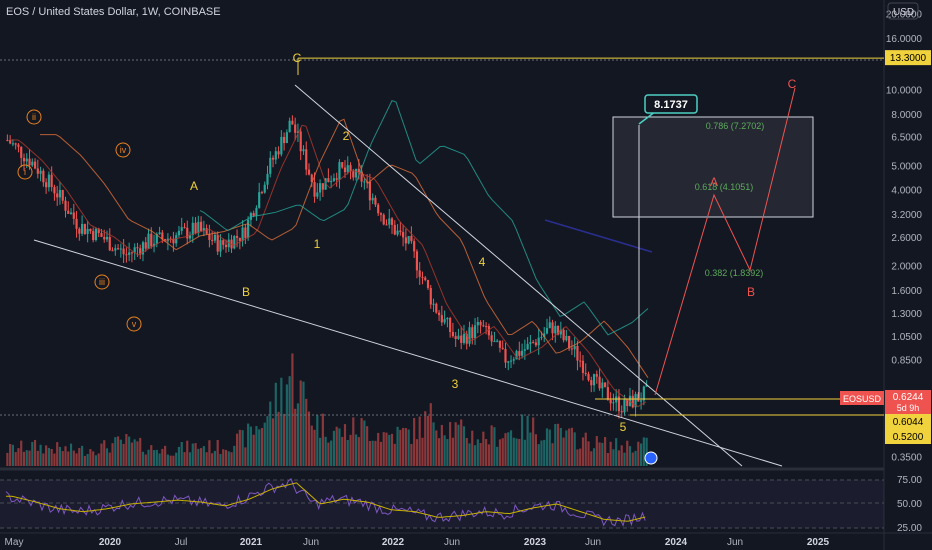  I want to click on symbol-tag: EOSUSD, so click(862, 399).